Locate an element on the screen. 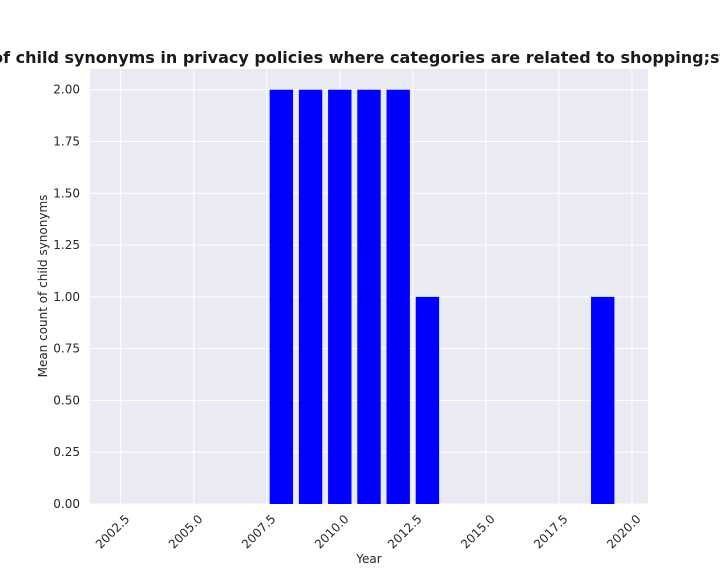 This screenshot has height=576, width=720. y-tick-label: 1.00 is located at coordinates (66, 297).